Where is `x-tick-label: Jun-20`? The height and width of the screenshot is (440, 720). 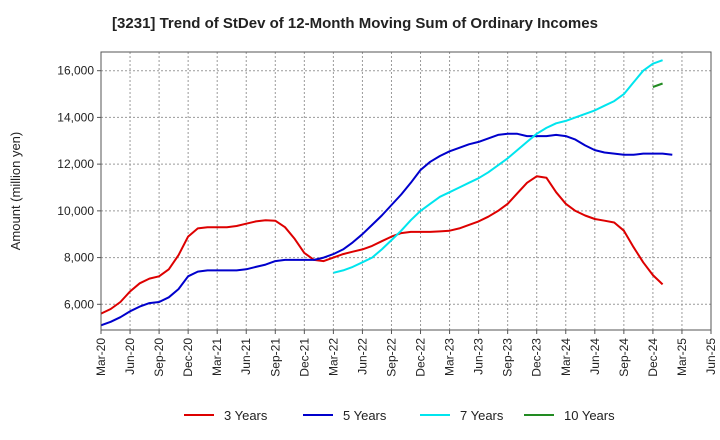 x-tick-label: Jun-20 is located at coordinates (130, 356).